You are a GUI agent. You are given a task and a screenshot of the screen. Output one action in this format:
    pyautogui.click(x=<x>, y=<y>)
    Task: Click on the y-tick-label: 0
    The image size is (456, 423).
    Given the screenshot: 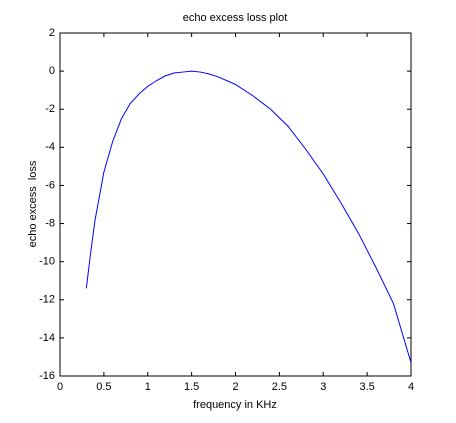 What is the action you would take?
    pyautogui.click(x=52, y=71)
    